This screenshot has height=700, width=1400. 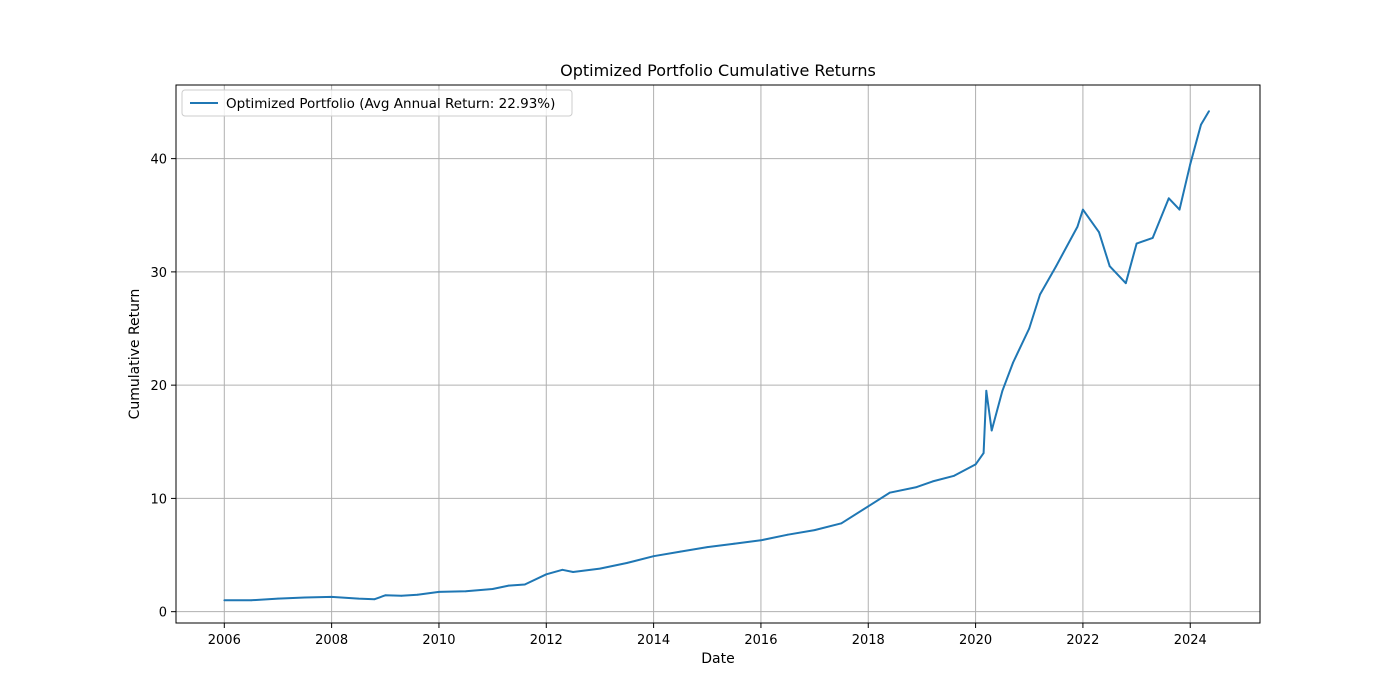 What do you see at coordinates (653, 640) in the screenshot?
I see `x-tick-label: 2014` at bounding box center [653, 640].